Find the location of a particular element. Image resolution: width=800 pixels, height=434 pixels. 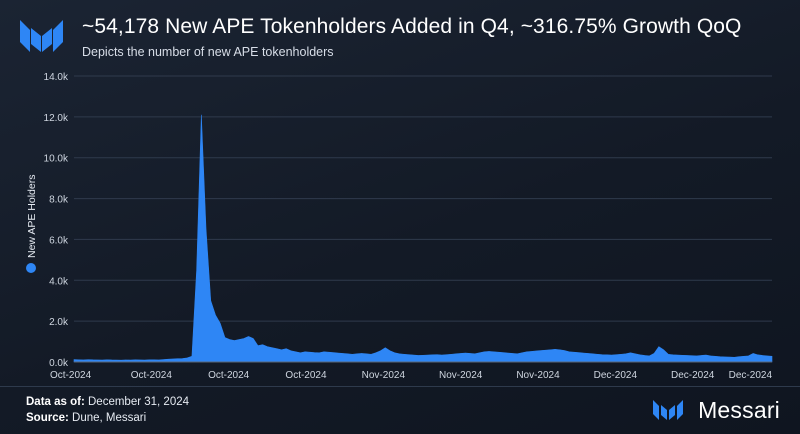

brand: Messari is located at coordinates (710, 410).